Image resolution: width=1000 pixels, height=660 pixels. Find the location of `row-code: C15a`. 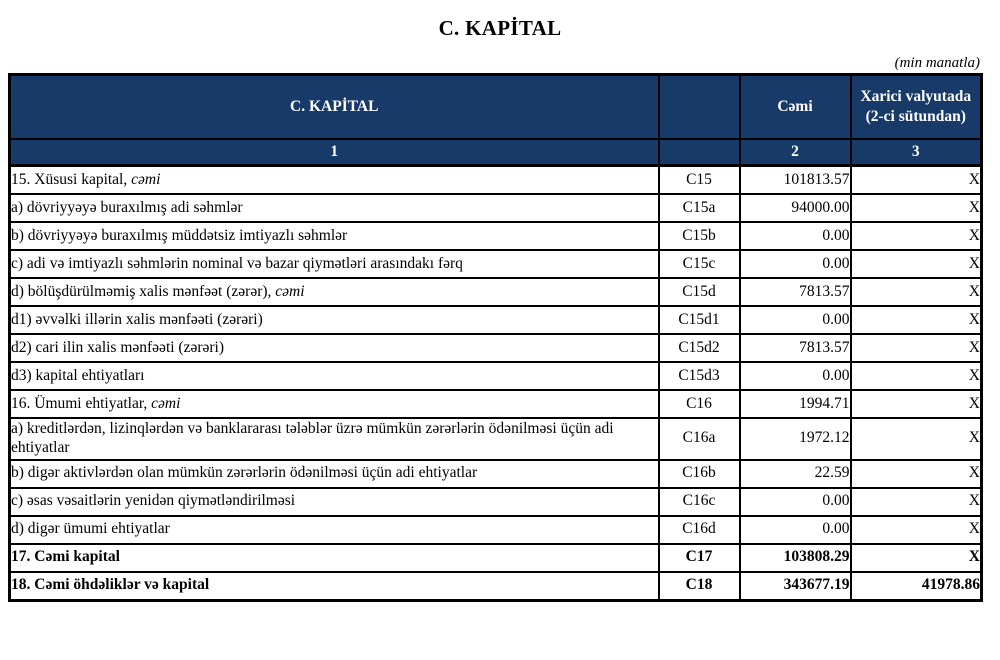

row-code: C15a is located at coordinates (699, 208).